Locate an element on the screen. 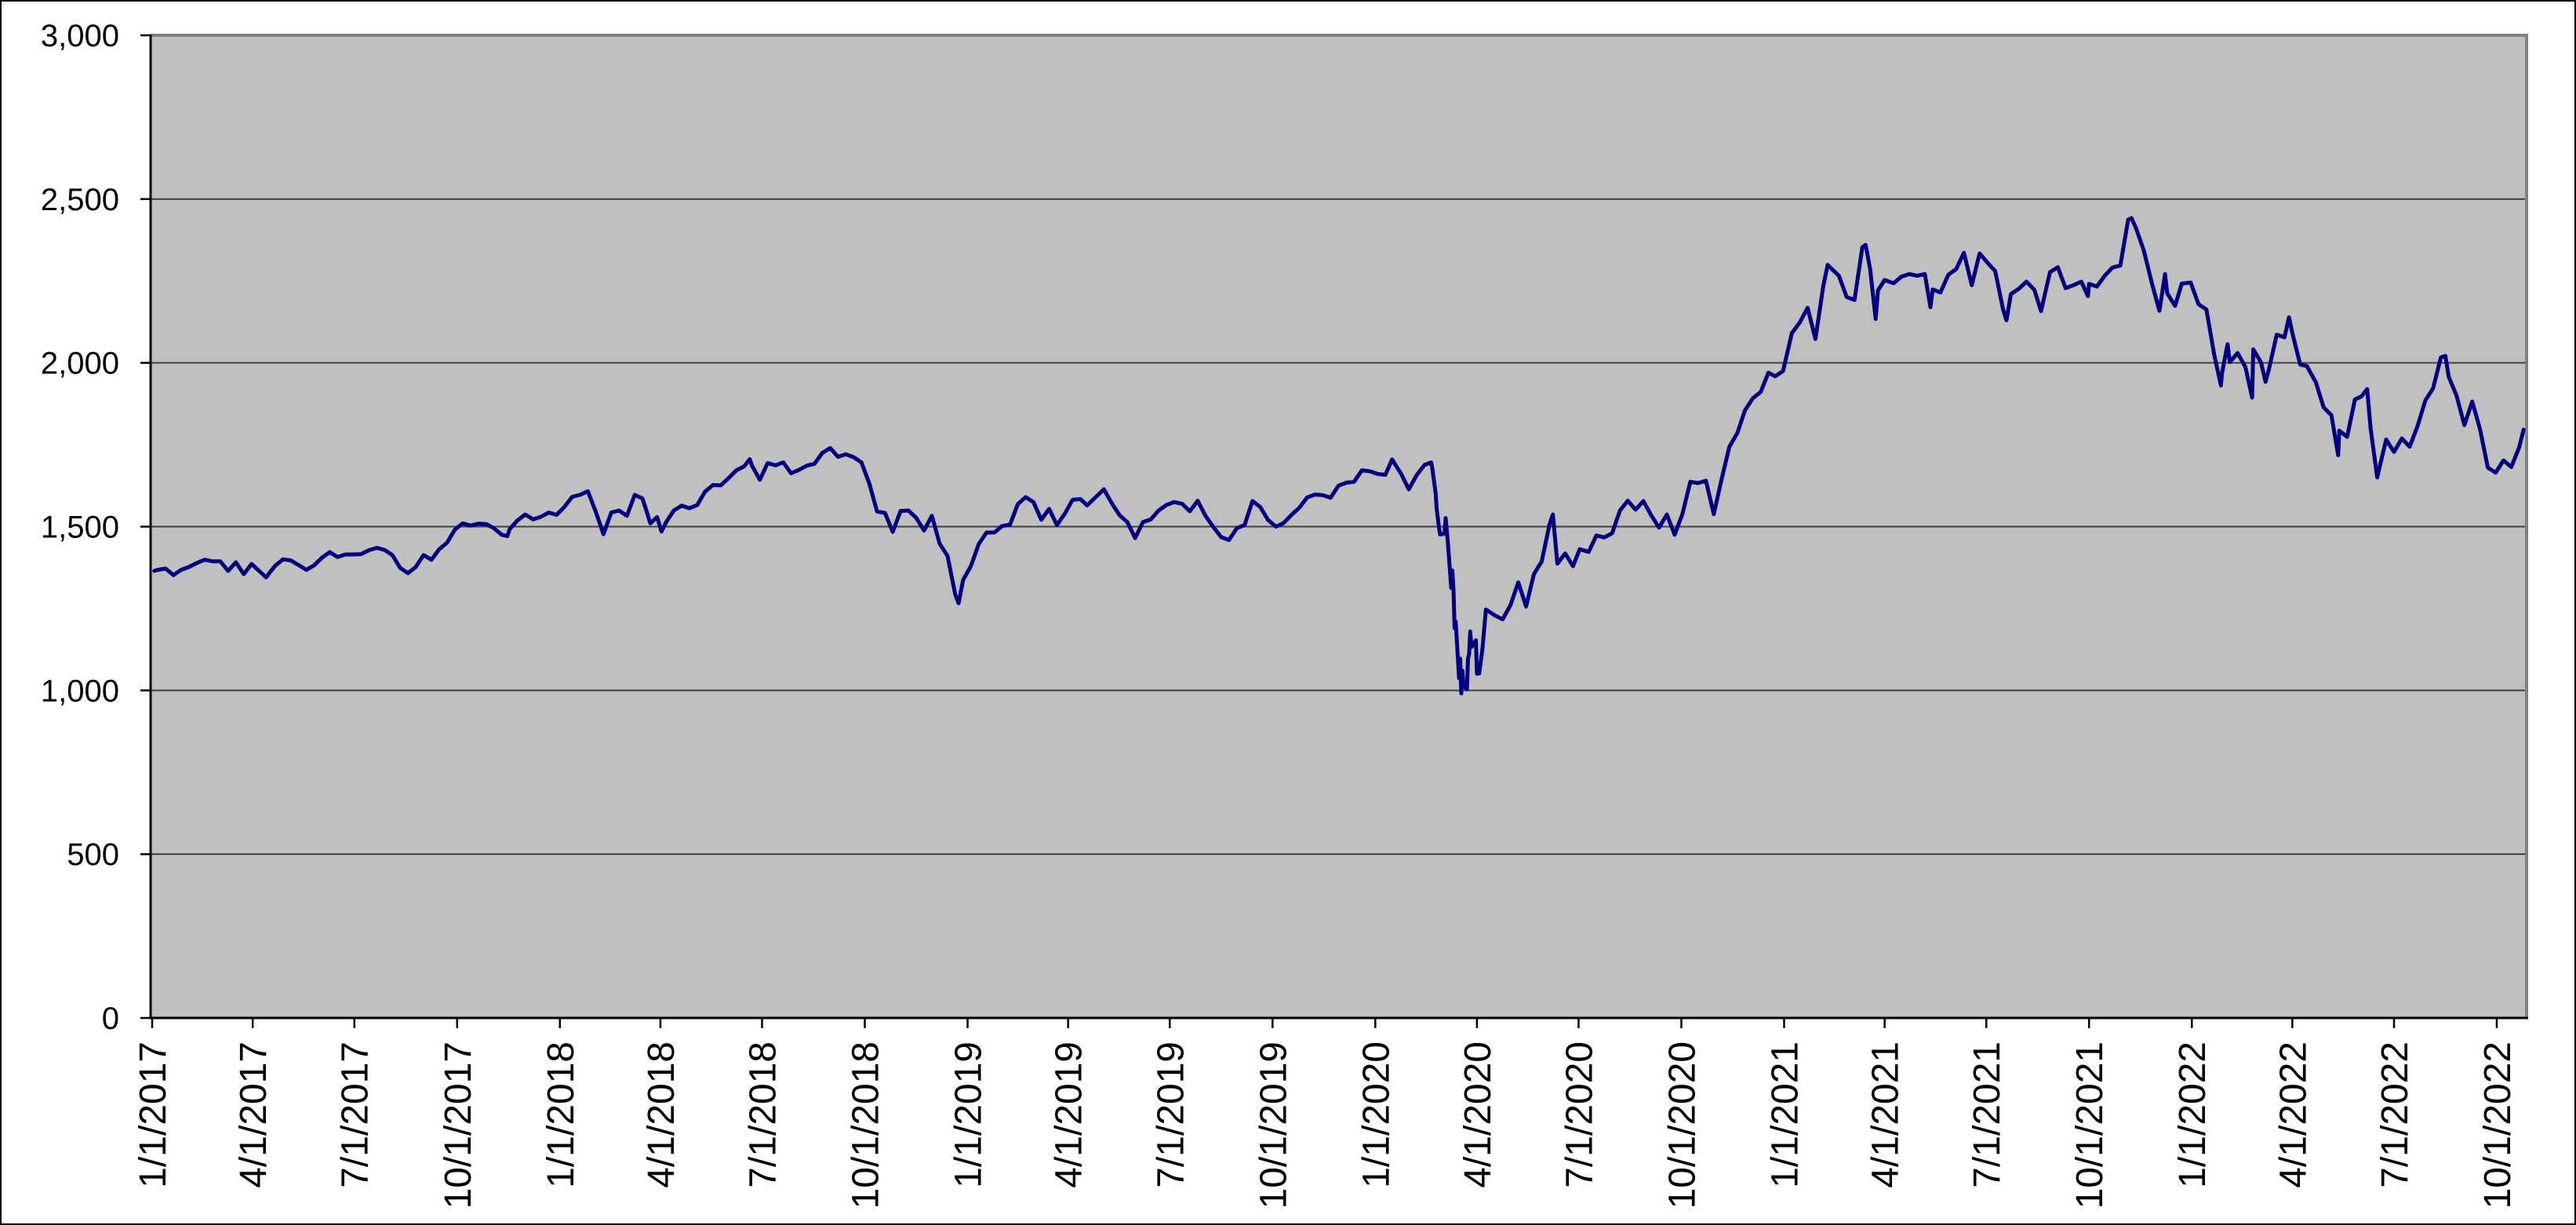  x-tick-label: 4/1/2017 is located at coordinates (254, 1114).